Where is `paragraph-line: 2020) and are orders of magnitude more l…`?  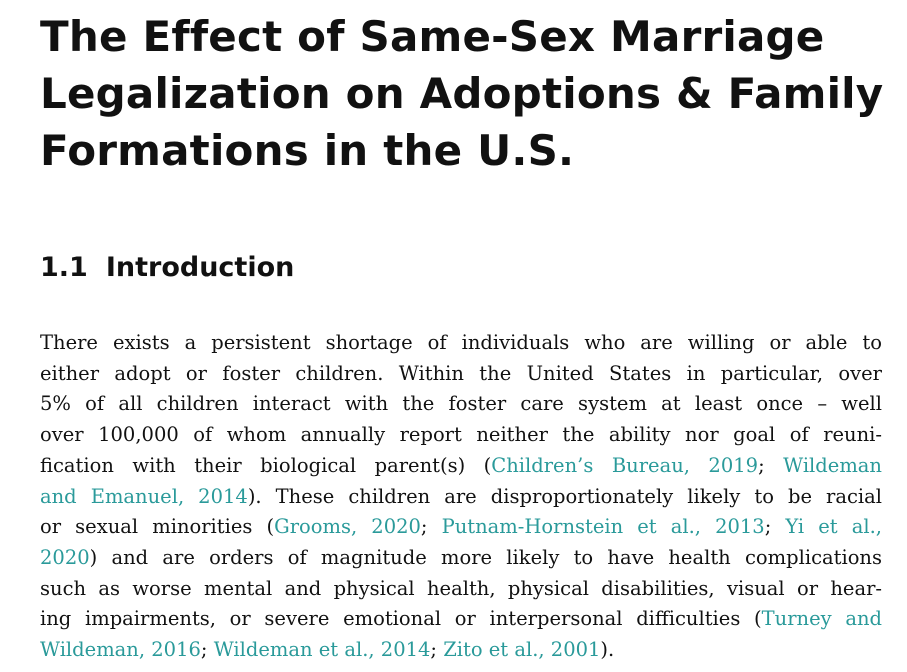
paragraph-line: 2020) and are orders of magnitude more l… is located at coordinates (461, 558).